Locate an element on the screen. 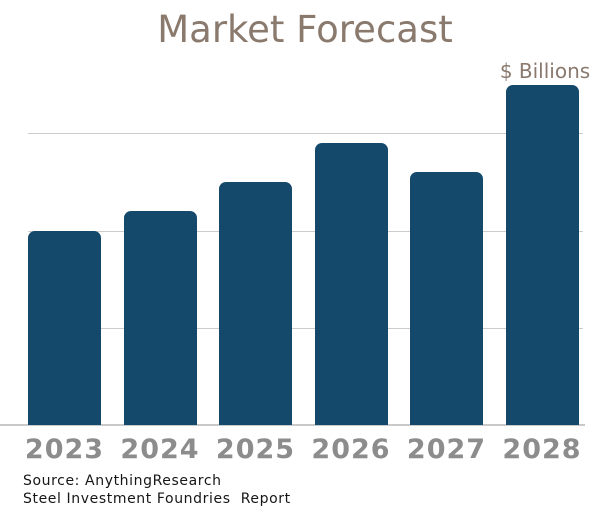 The height and width of the screenshot is (532, 610). x-tick-label-2028: 2028 is located at coordinates (542, 449).